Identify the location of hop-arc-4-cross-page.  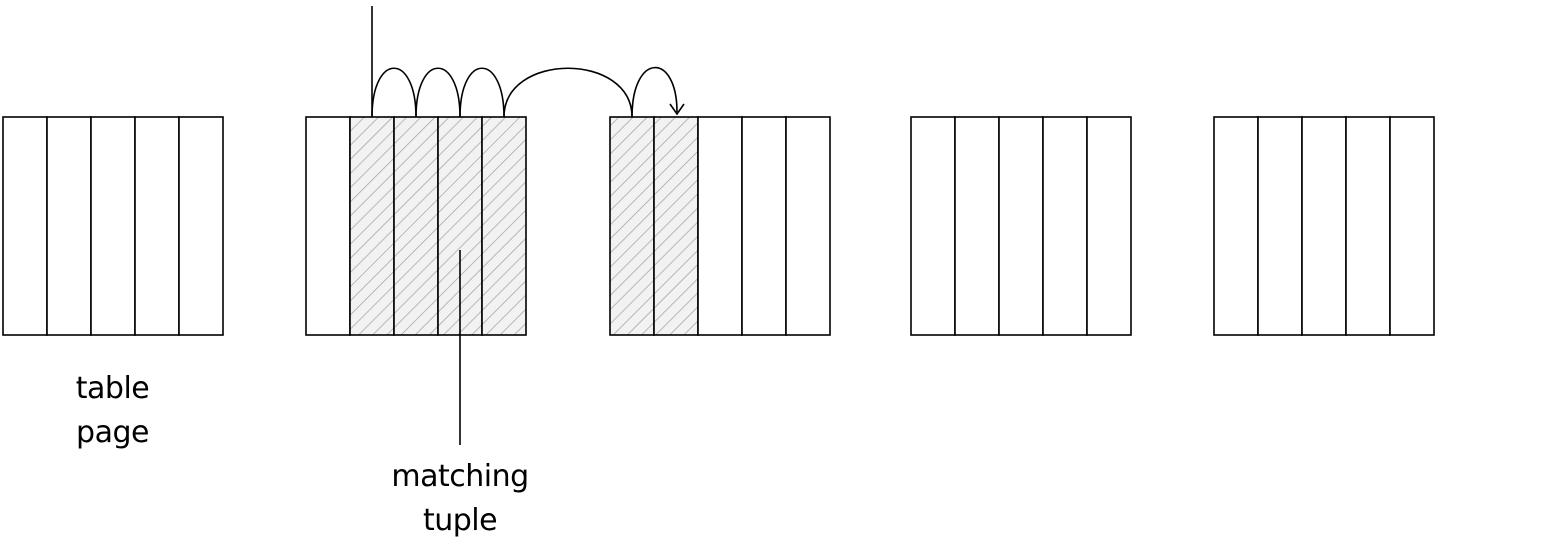
(568, 92).